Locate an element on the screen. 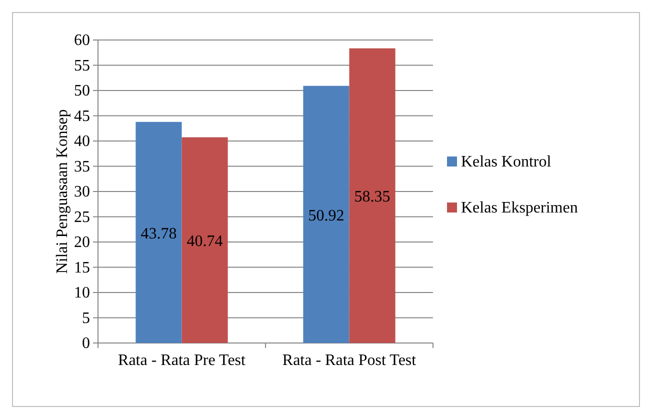 This screenshot has width=652, height=409. y-tick-label: 0 is located at coordinates (86, 343).